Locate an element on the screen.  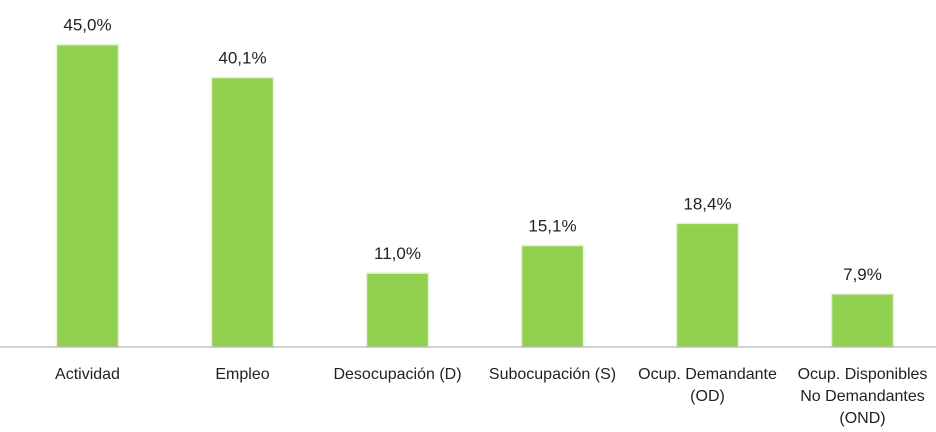
x-tick-label: Desocupación (D) is located at coordinates (397, 374).